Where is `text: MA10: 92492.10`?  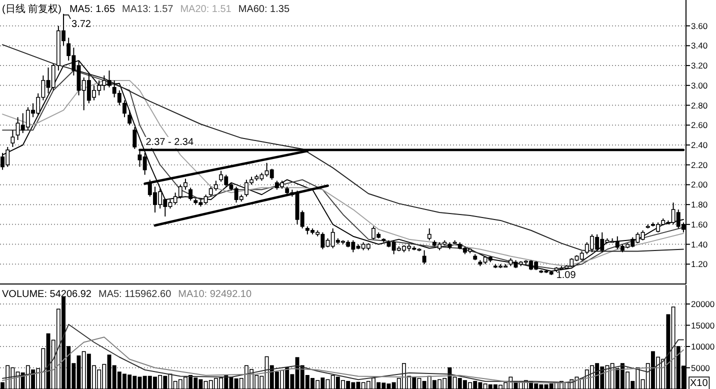
text: MA10: 92492.10 is located at coordinates (215, 294).